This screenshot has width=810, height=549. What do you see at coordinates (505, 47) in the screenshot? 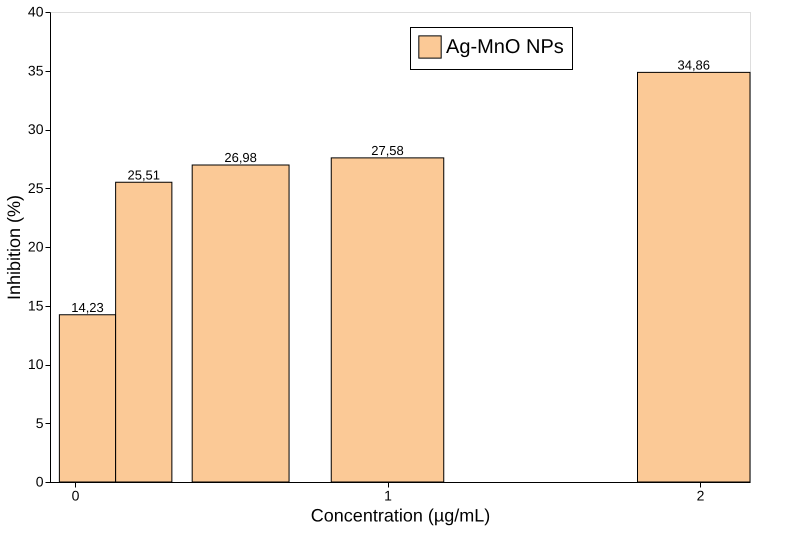
I see `legend-label: Ag-MnO NPs` at bounding box center [505, 47].